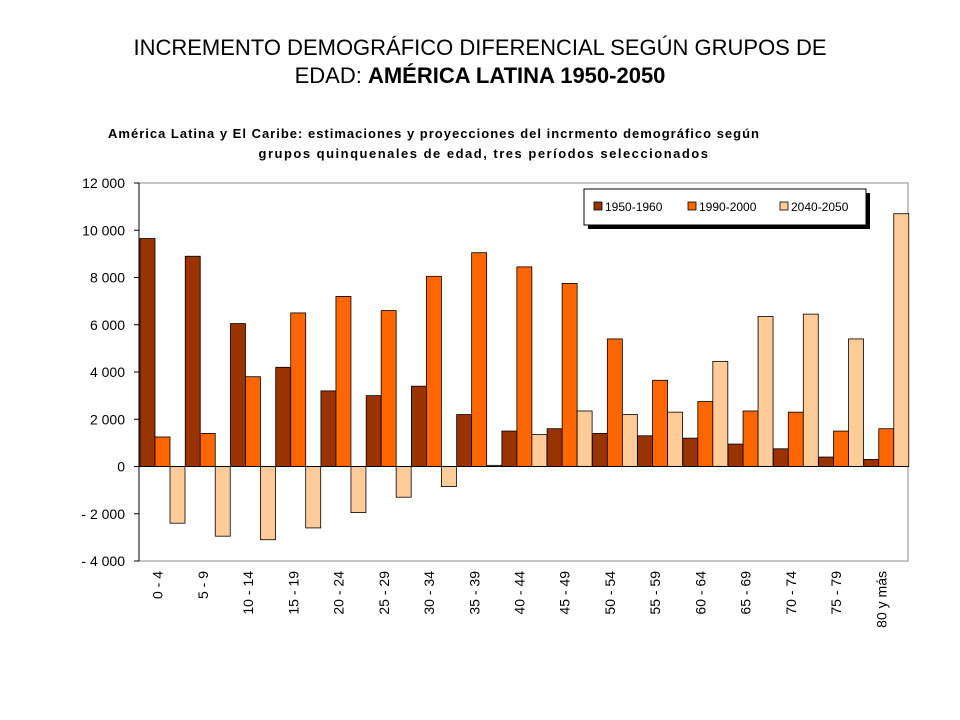 The height and width of the screenshot is (720, 960). Describe the element at coordinates (103, 230) in the screenshot. I see `y-tick-label: 10 000` at that location.